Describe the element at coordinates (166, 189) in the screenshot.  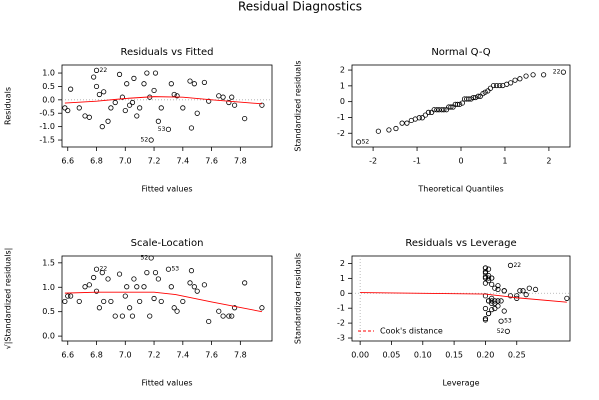
I see `x-axis-label: Fitted values` at that location.